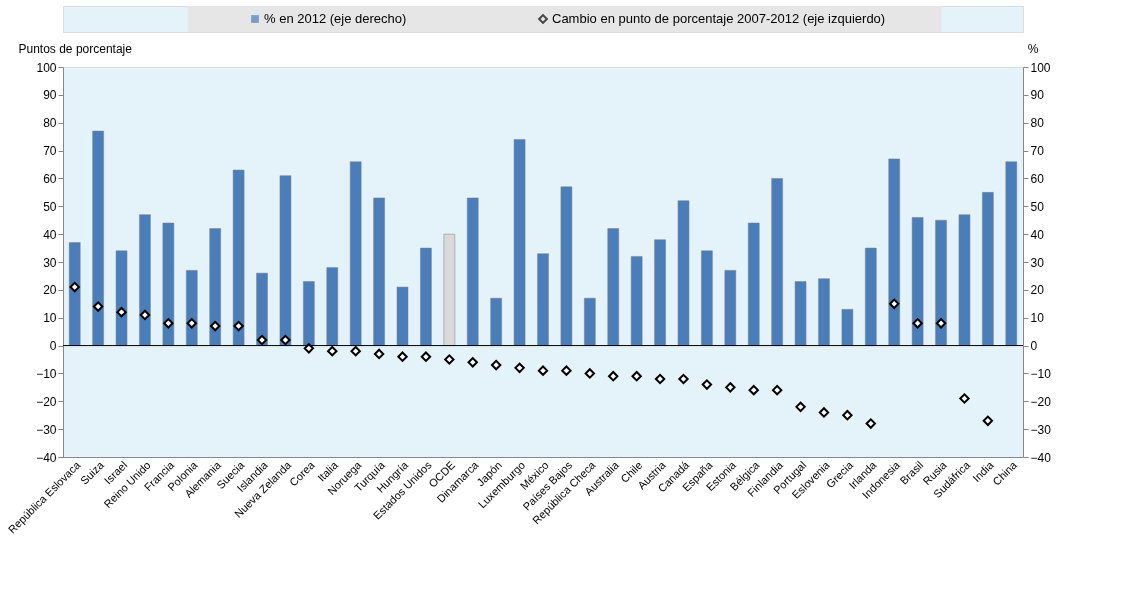 This screenshot has width=1140, height=594. I want to click on y-axis-title: Puntos de porcentaje, so click(75, 48).